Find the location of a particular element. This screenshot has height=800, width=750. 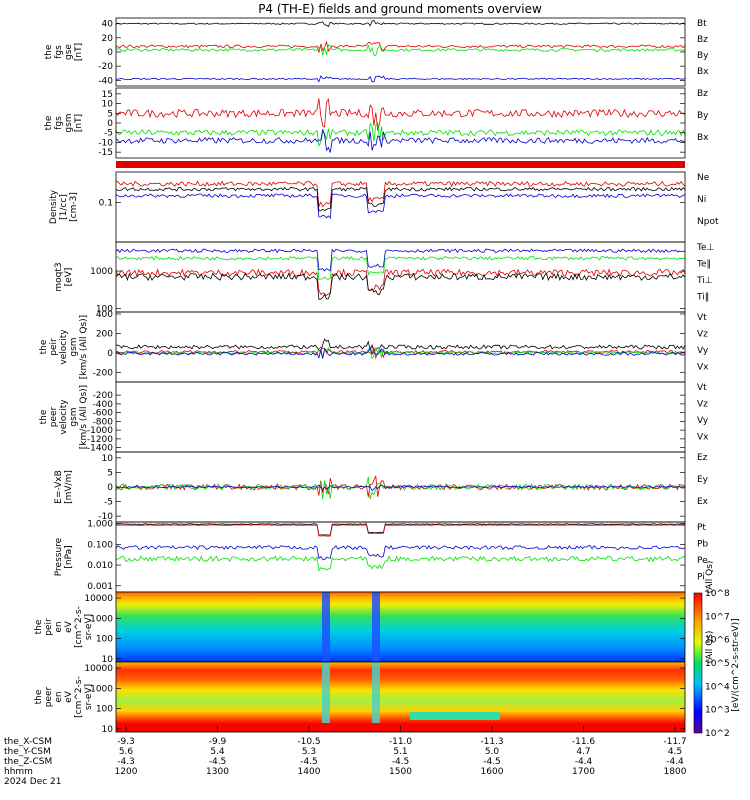

right-axis-label: (All Qs) is located at coordinates (710, 577).